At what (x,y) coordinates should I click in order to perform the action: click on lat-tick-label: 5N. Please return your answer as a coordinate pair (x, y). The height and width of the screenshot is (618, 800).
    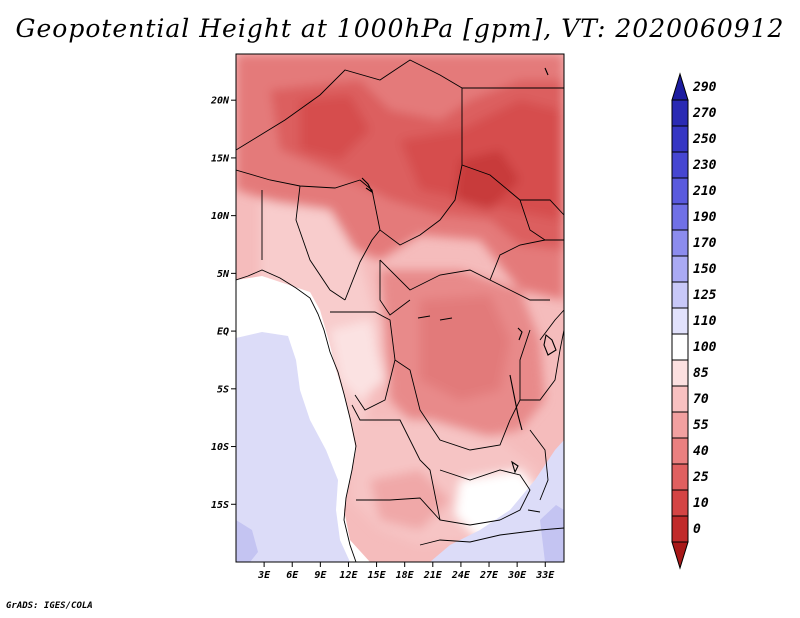
    Looking at the image, I should click on (223, 274).